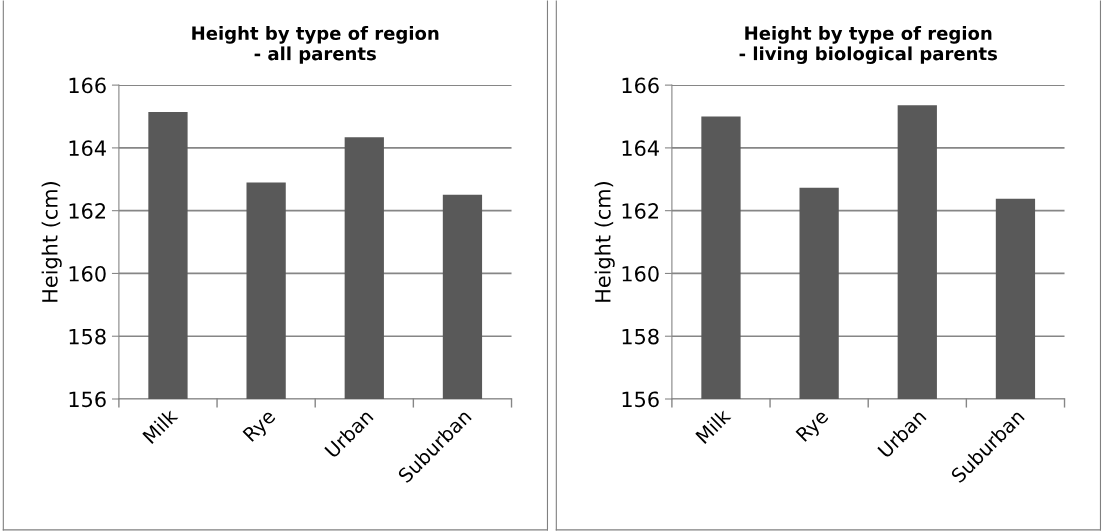 Image resolution: width=1106 pixels, height=532 pixels. Describe the element at coordinates (315, 45) in the screenshot. I see `chart-title: Height by type of region - all parents` at that location.